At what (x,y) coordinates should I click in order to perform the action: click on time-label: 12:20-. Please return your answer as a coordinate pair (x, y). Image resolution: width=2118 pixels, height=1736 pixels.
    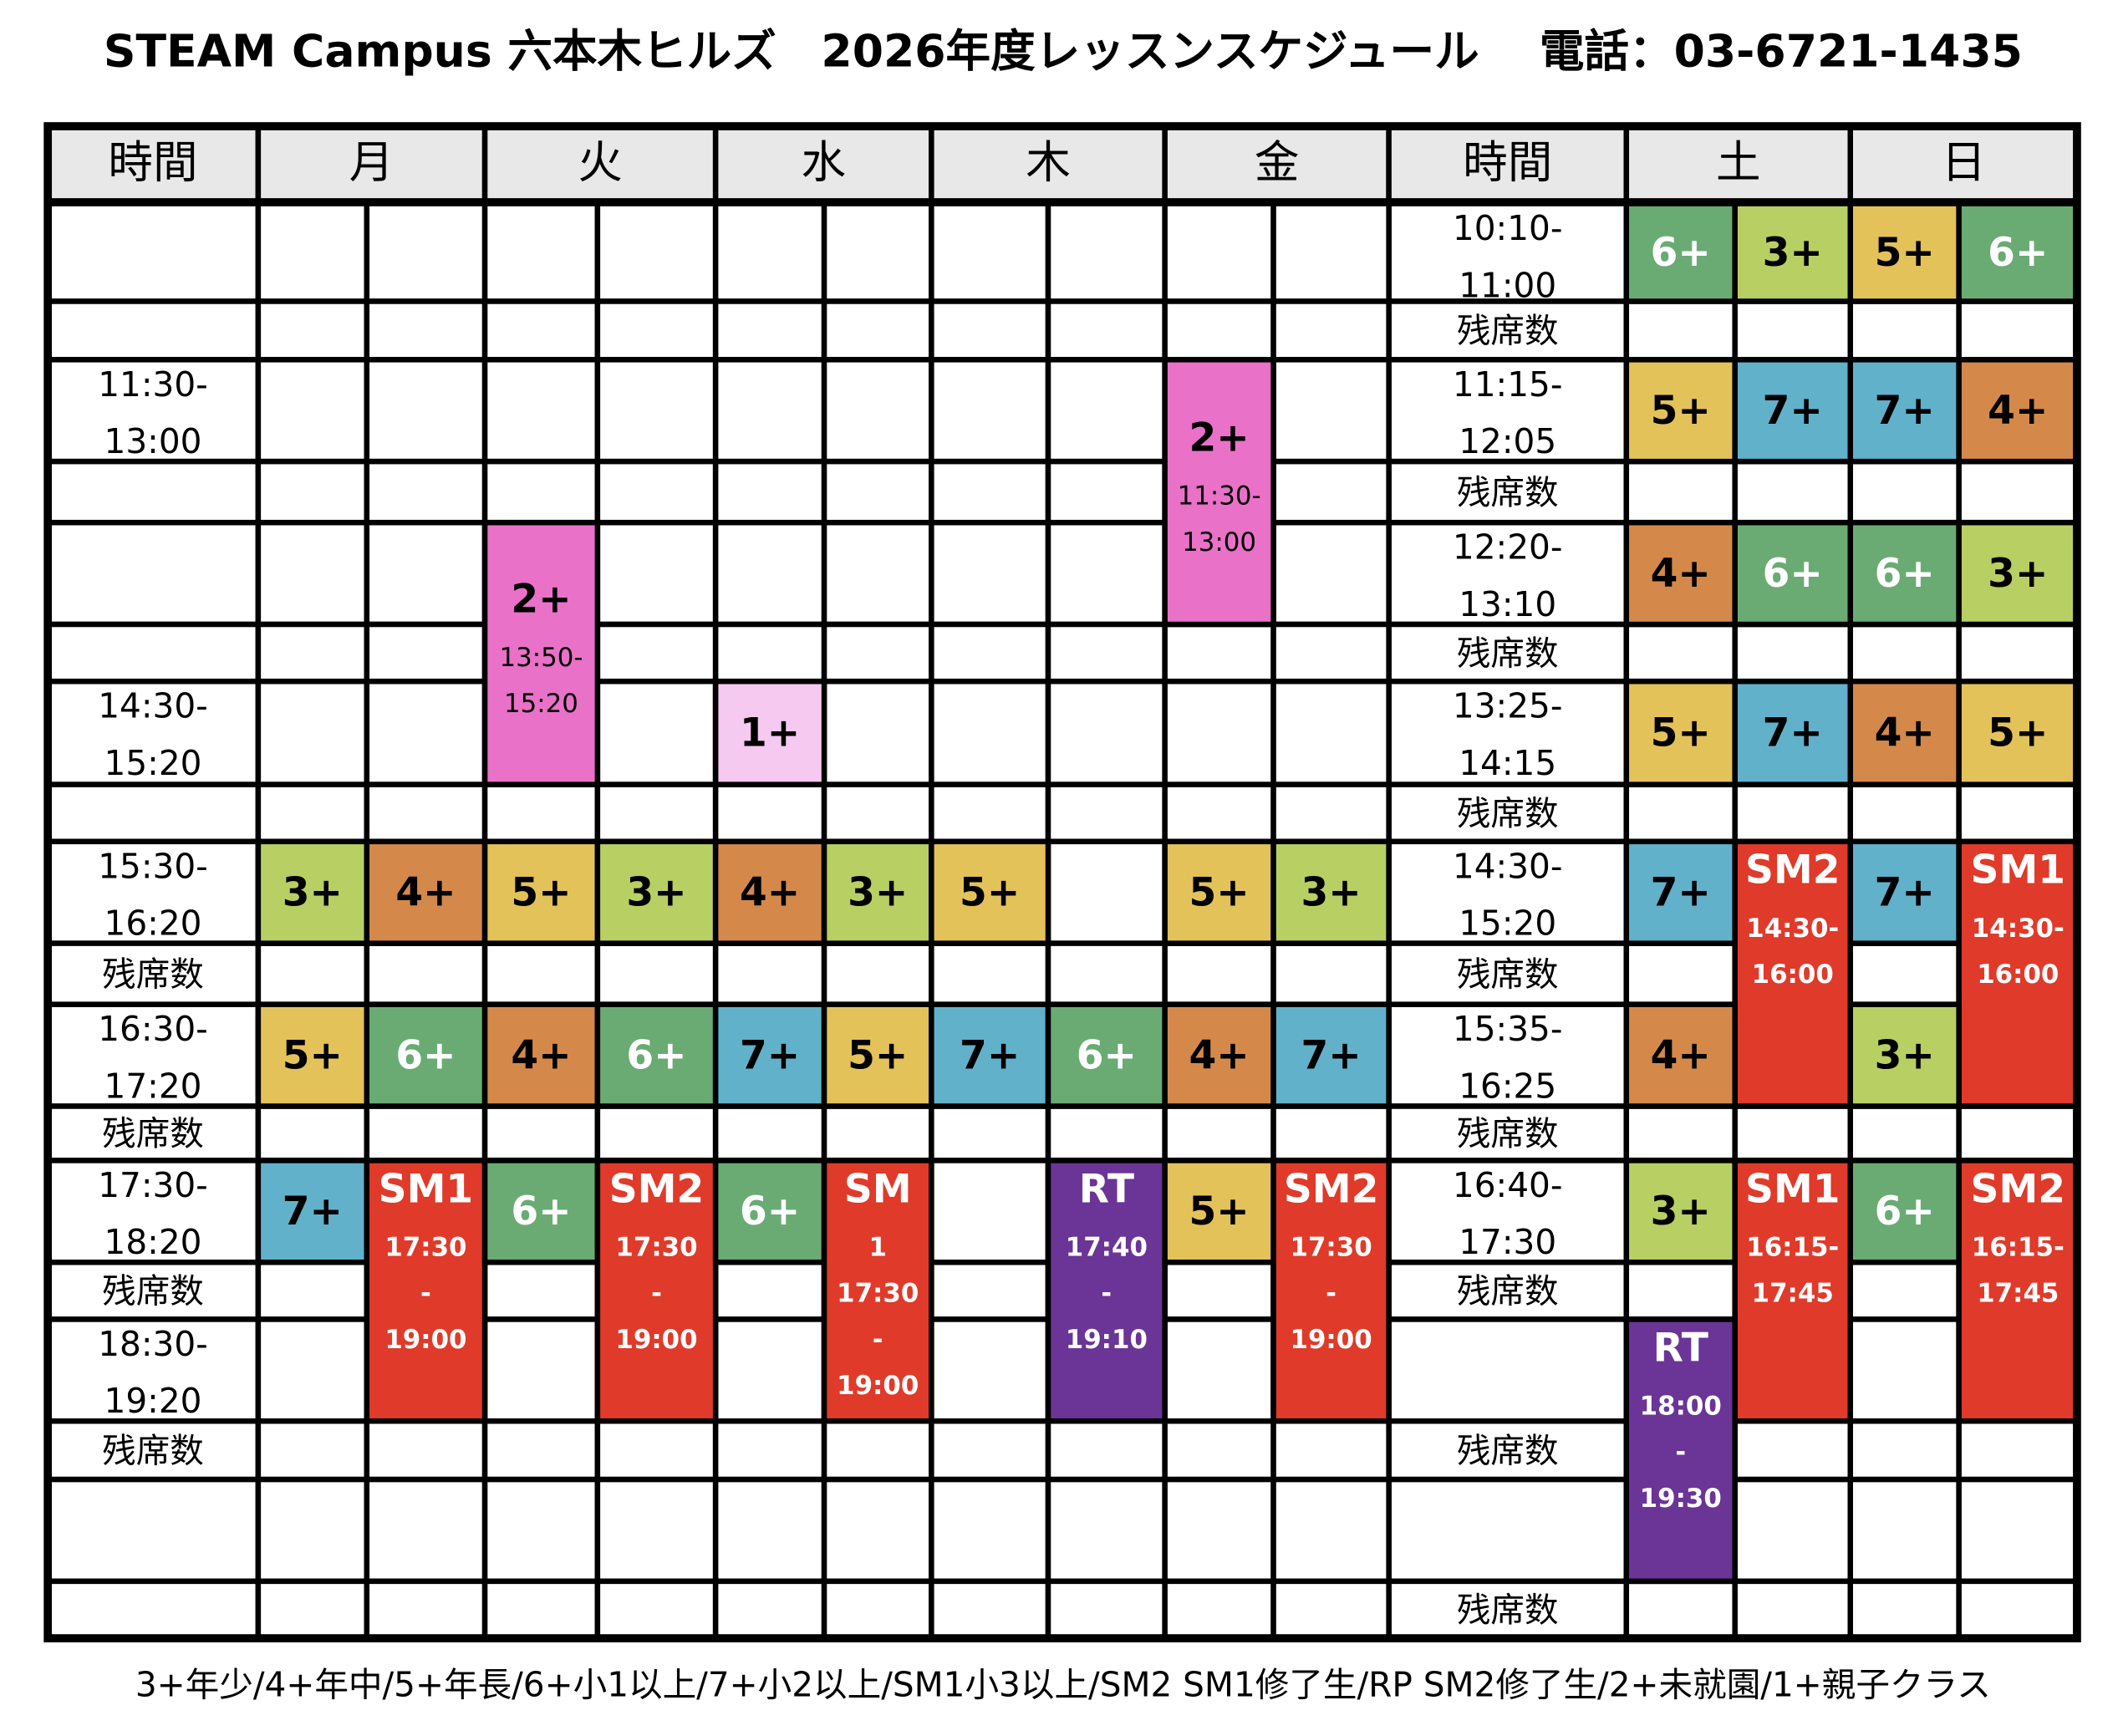
    Looking at the image, I should click on (1508, 547).